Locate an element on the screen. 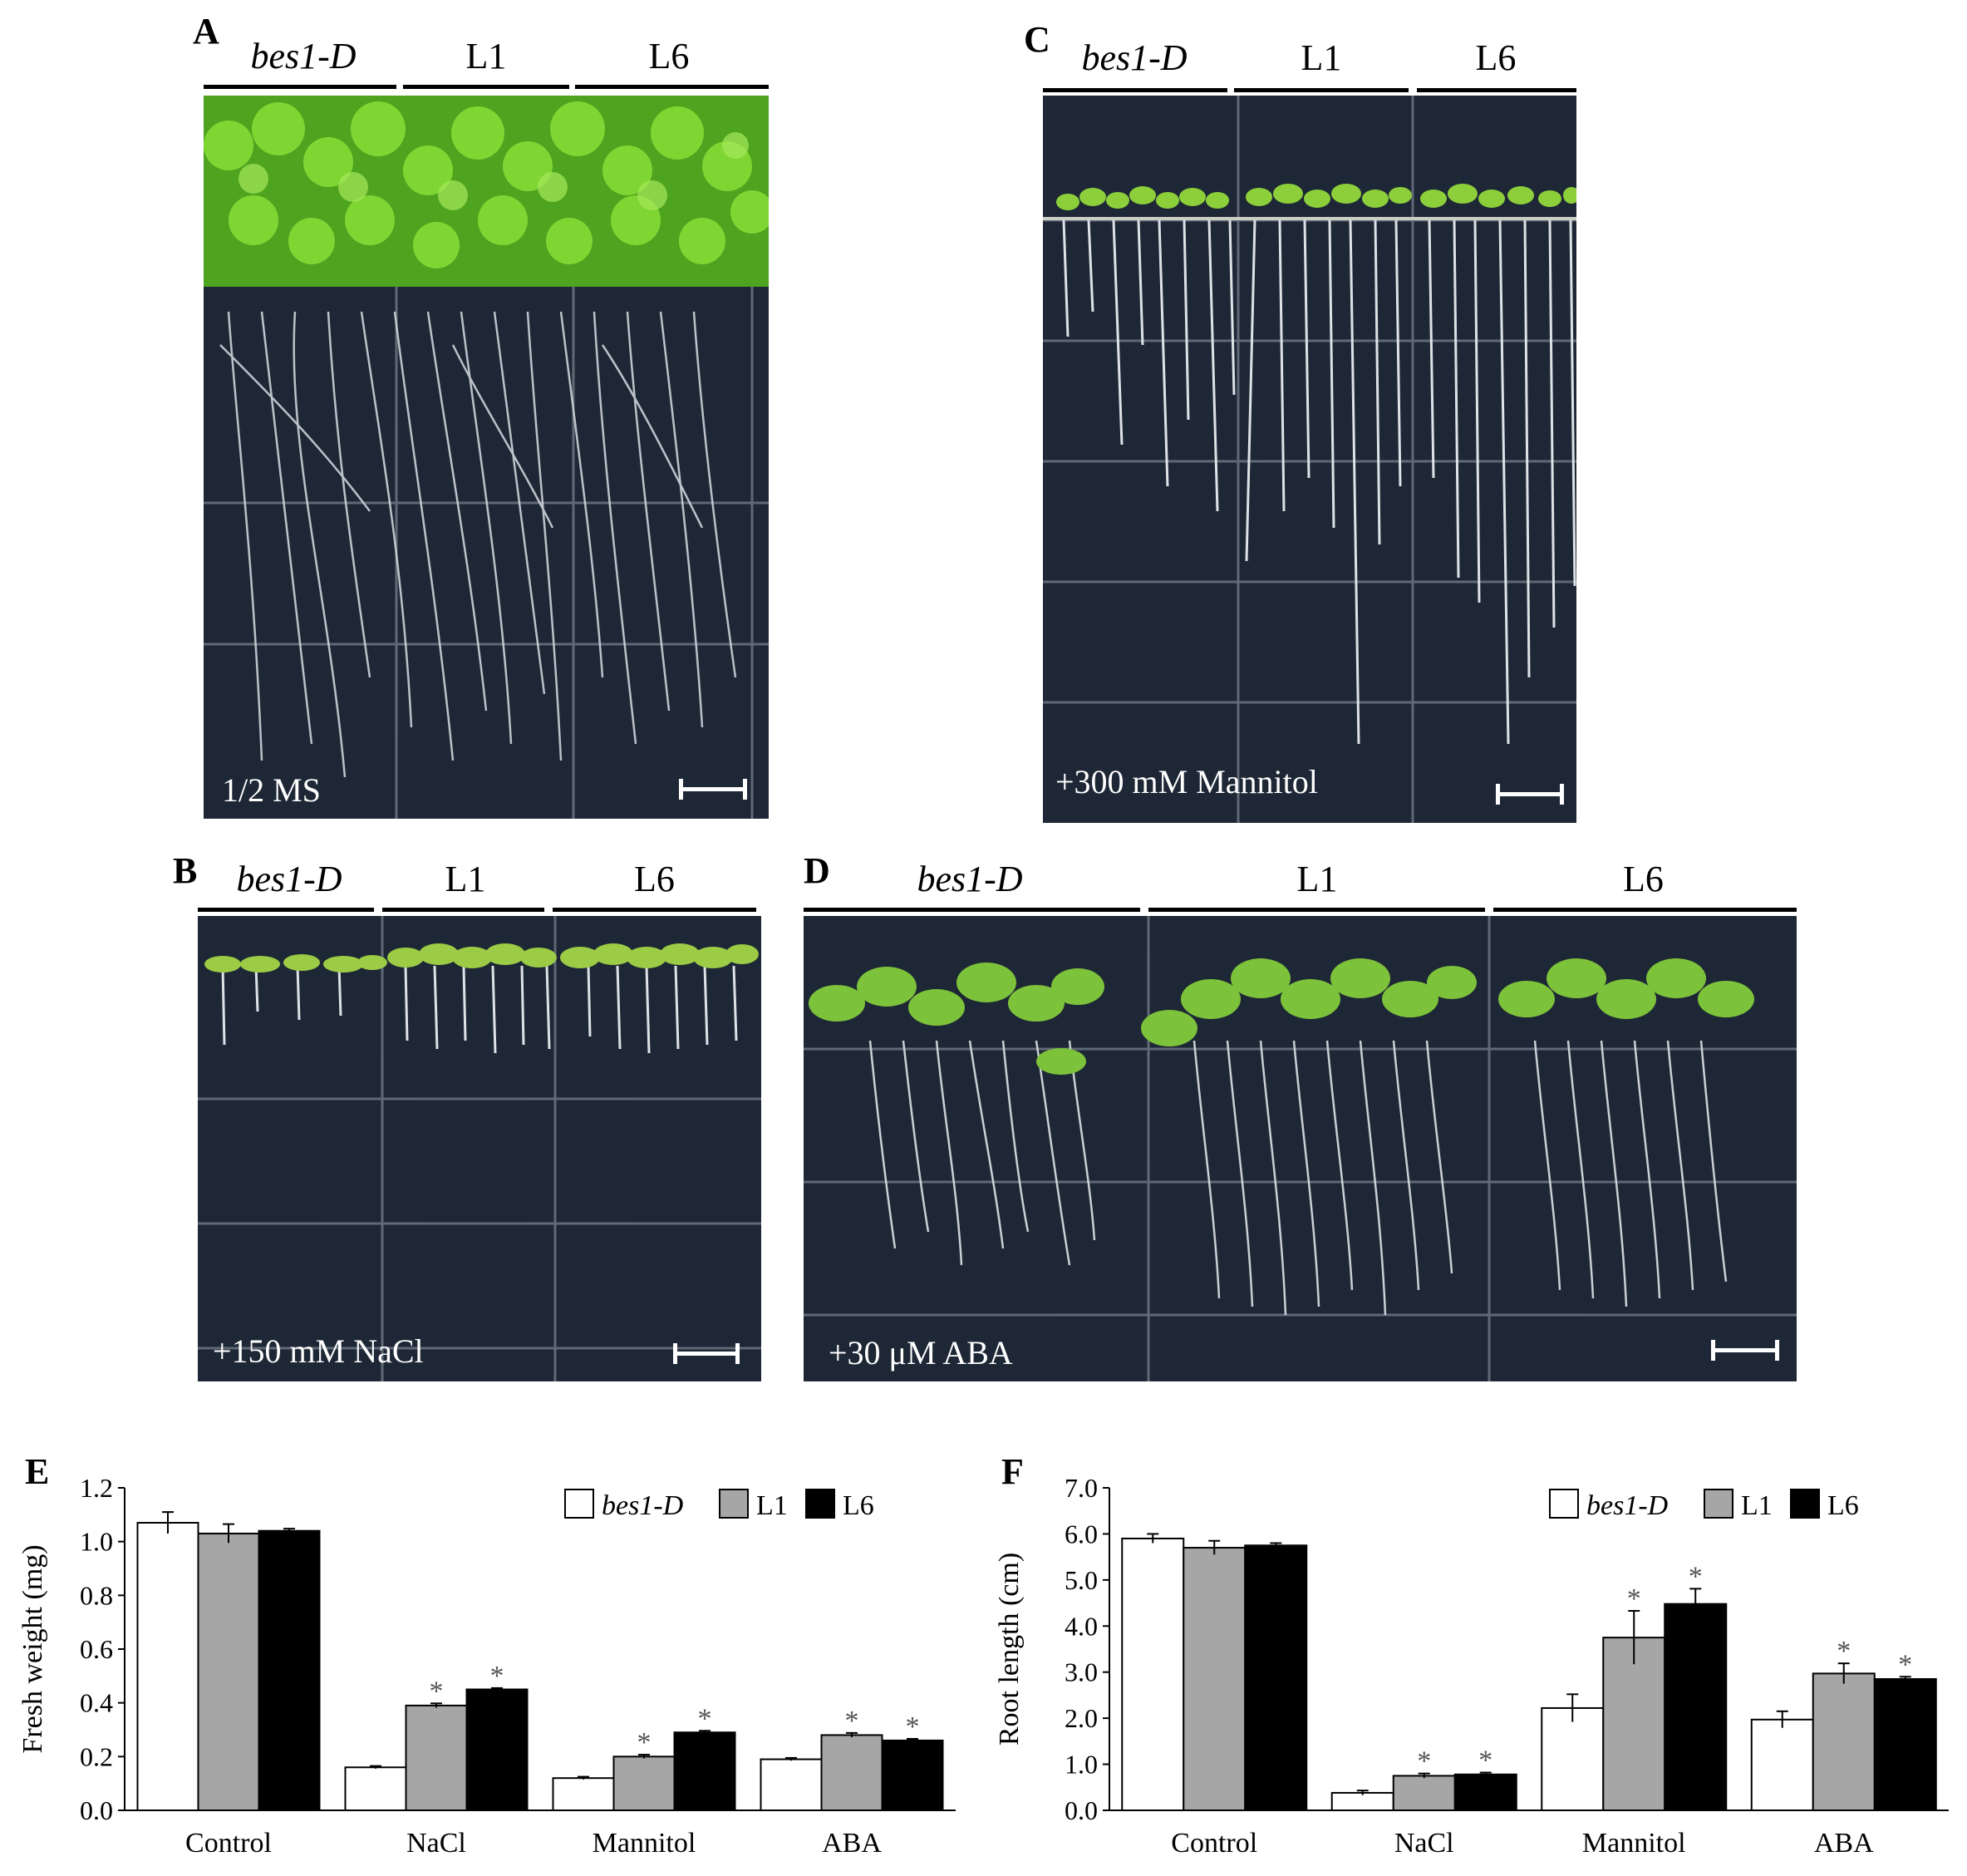 The width and height of the screenshot is (1967, 1876). chart-f-legend-label: bes1-D is located at coordinates (1628, 1505).